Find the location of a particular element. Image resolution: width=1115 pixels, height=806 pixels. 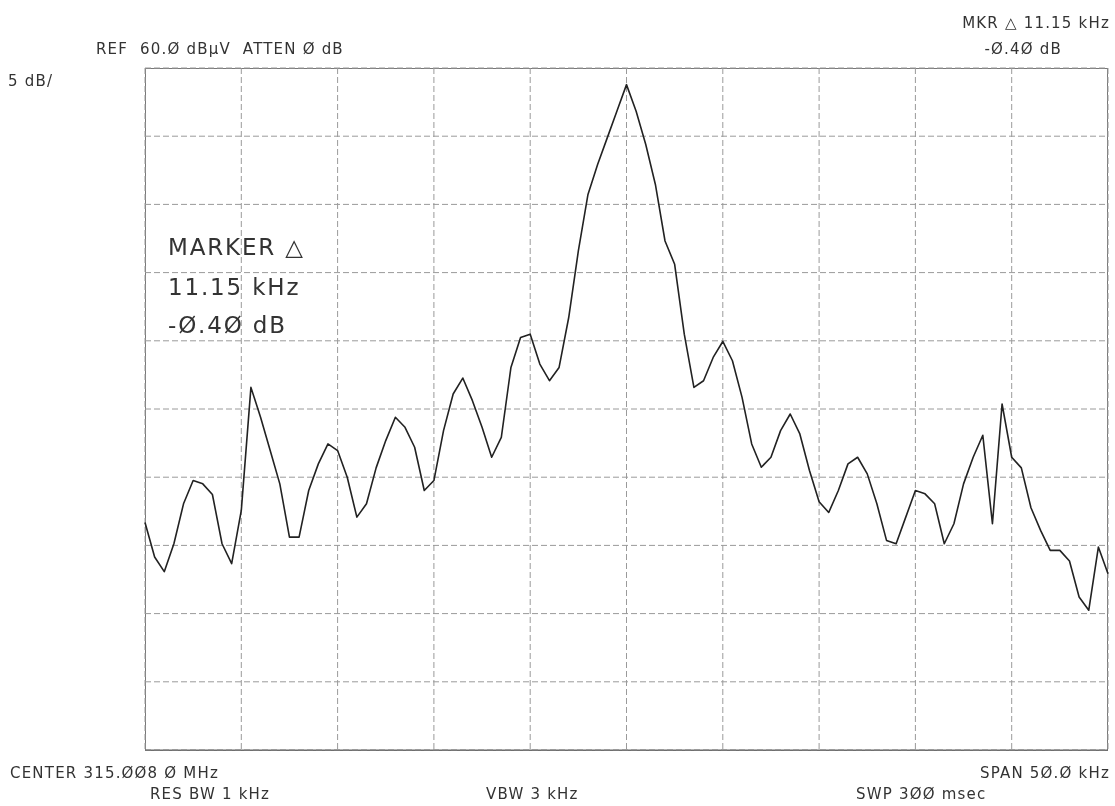

annotation: MARKER △ is located at coordinates (236, 247).